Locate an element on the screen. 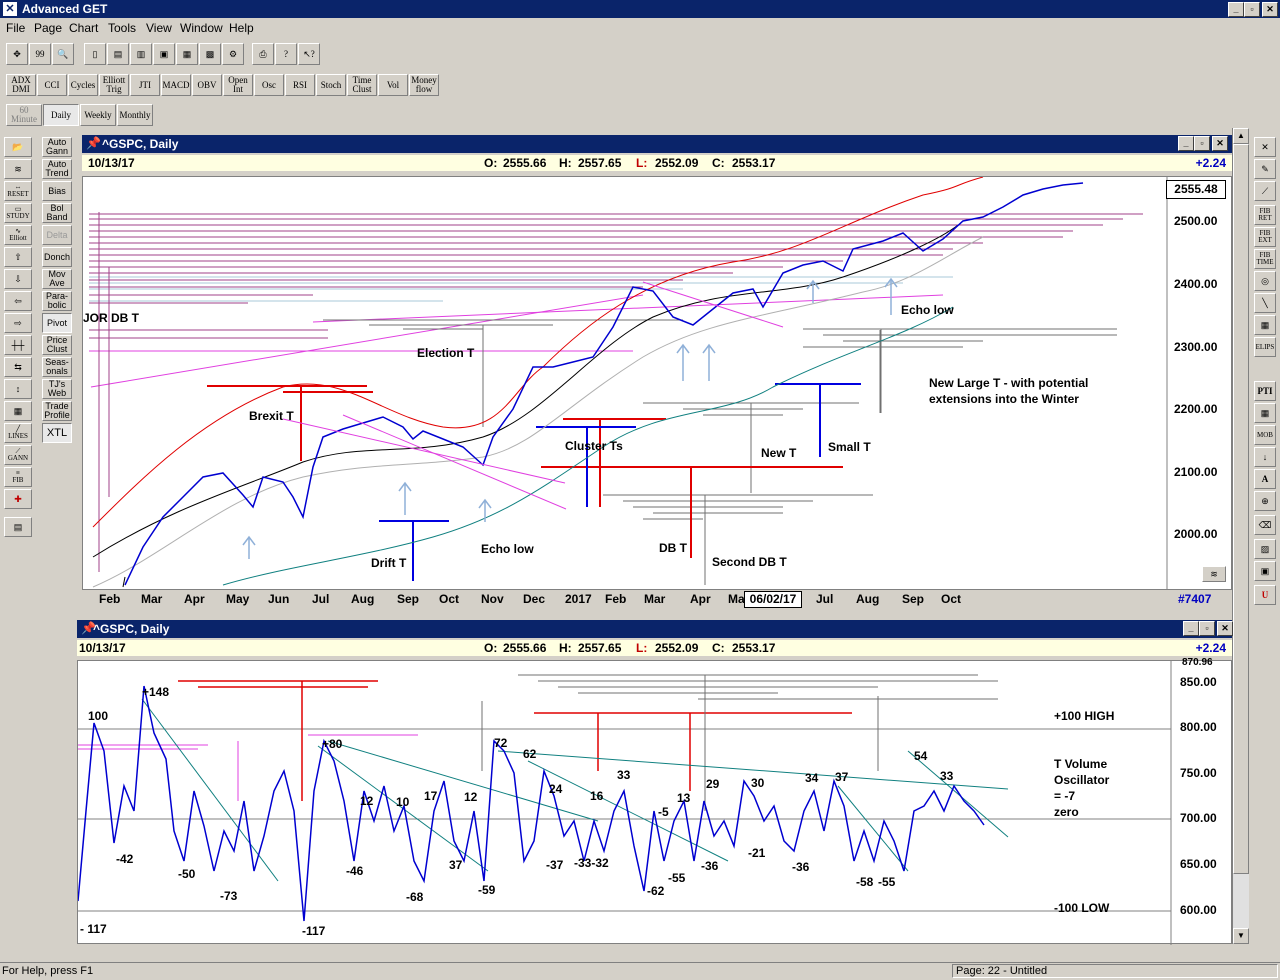  zoom-in-icon: ⊕ is located at coordinates (1265, 501).